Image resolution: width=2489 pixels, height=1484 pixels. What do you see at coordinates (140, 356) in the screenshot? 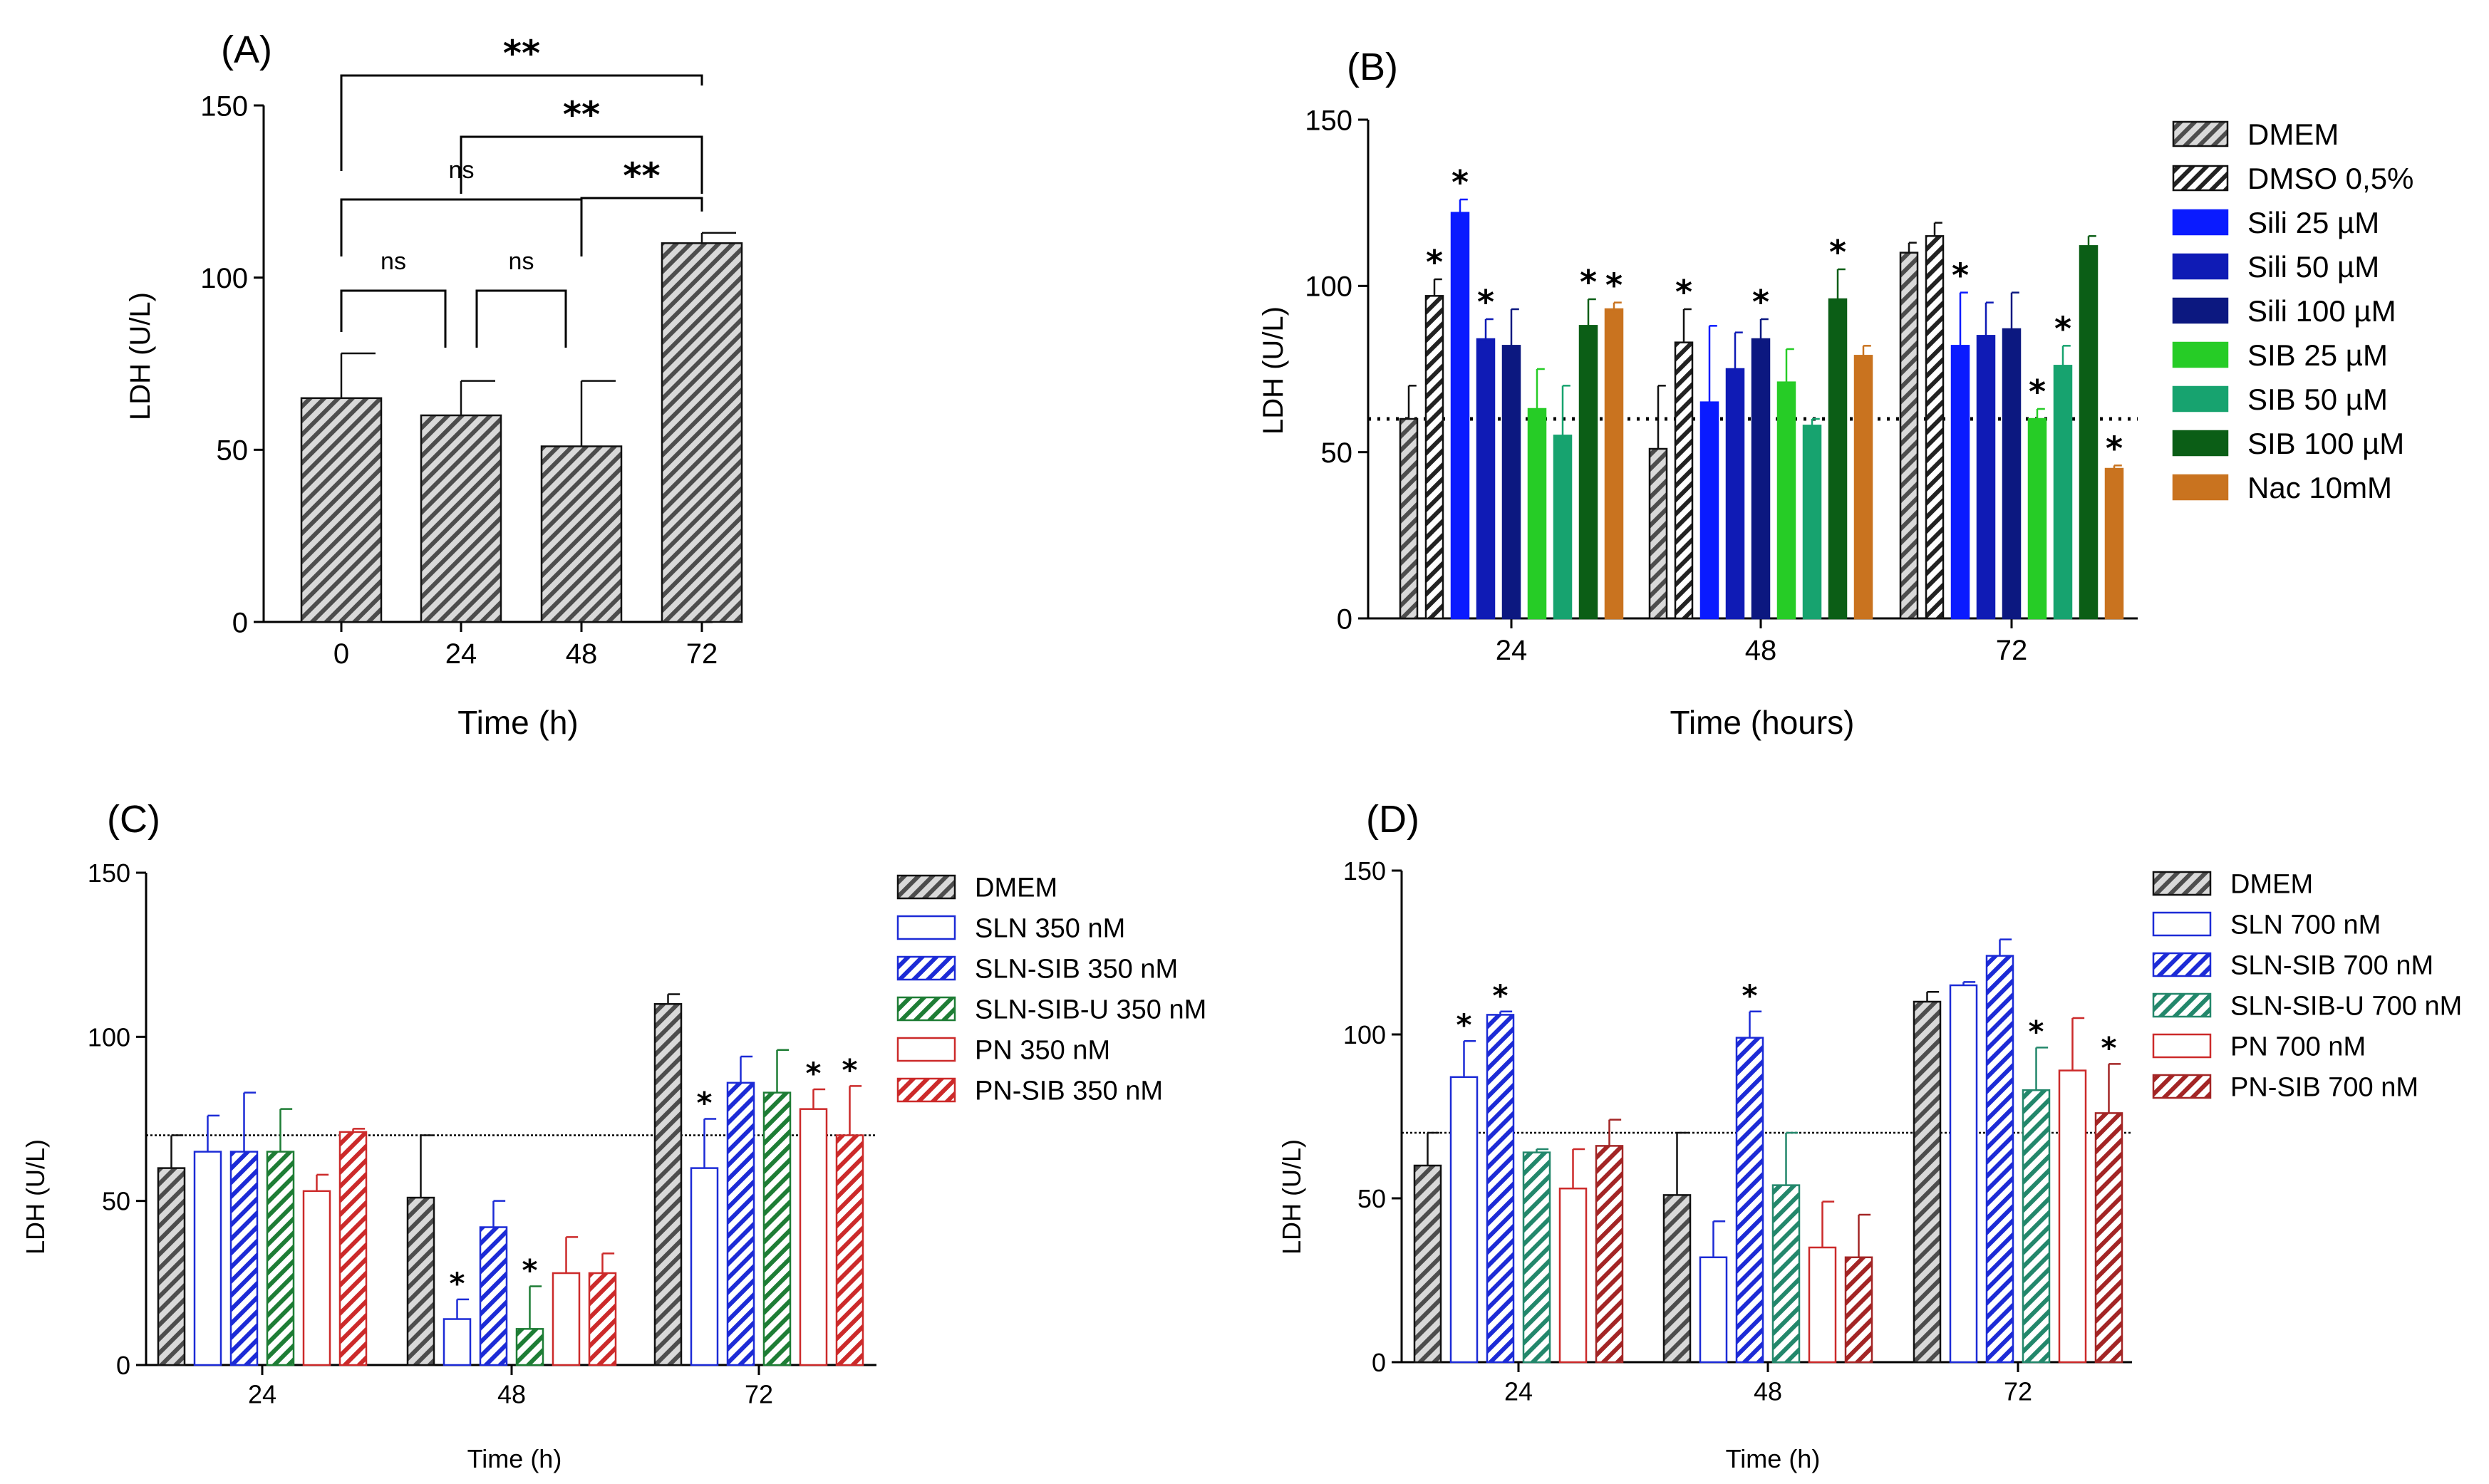
I see `panel-a-y-label: LDH (U/L)` at bounding box center [140, 356].